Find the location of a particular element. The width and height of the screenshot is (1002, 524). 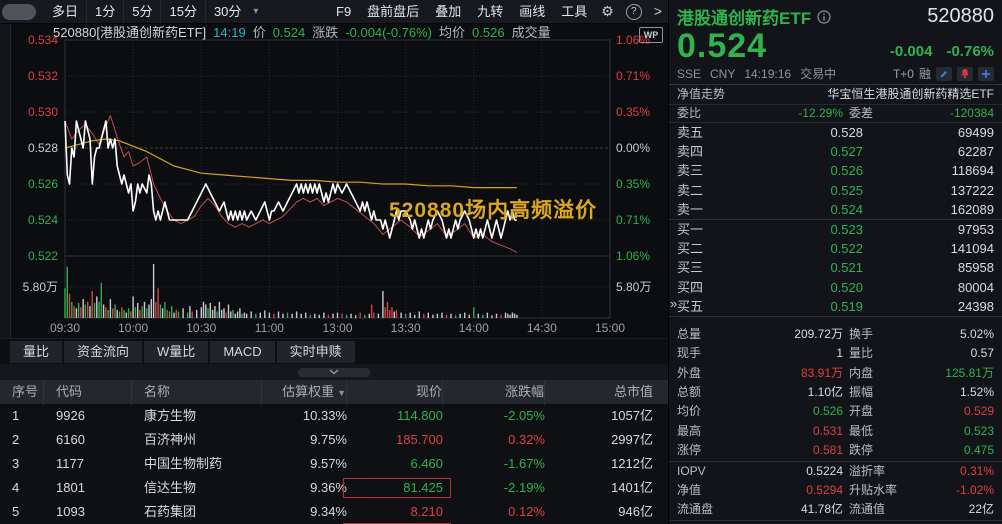

tab-w-volume-ratio: W量比 is located at coordinates (176, 351).